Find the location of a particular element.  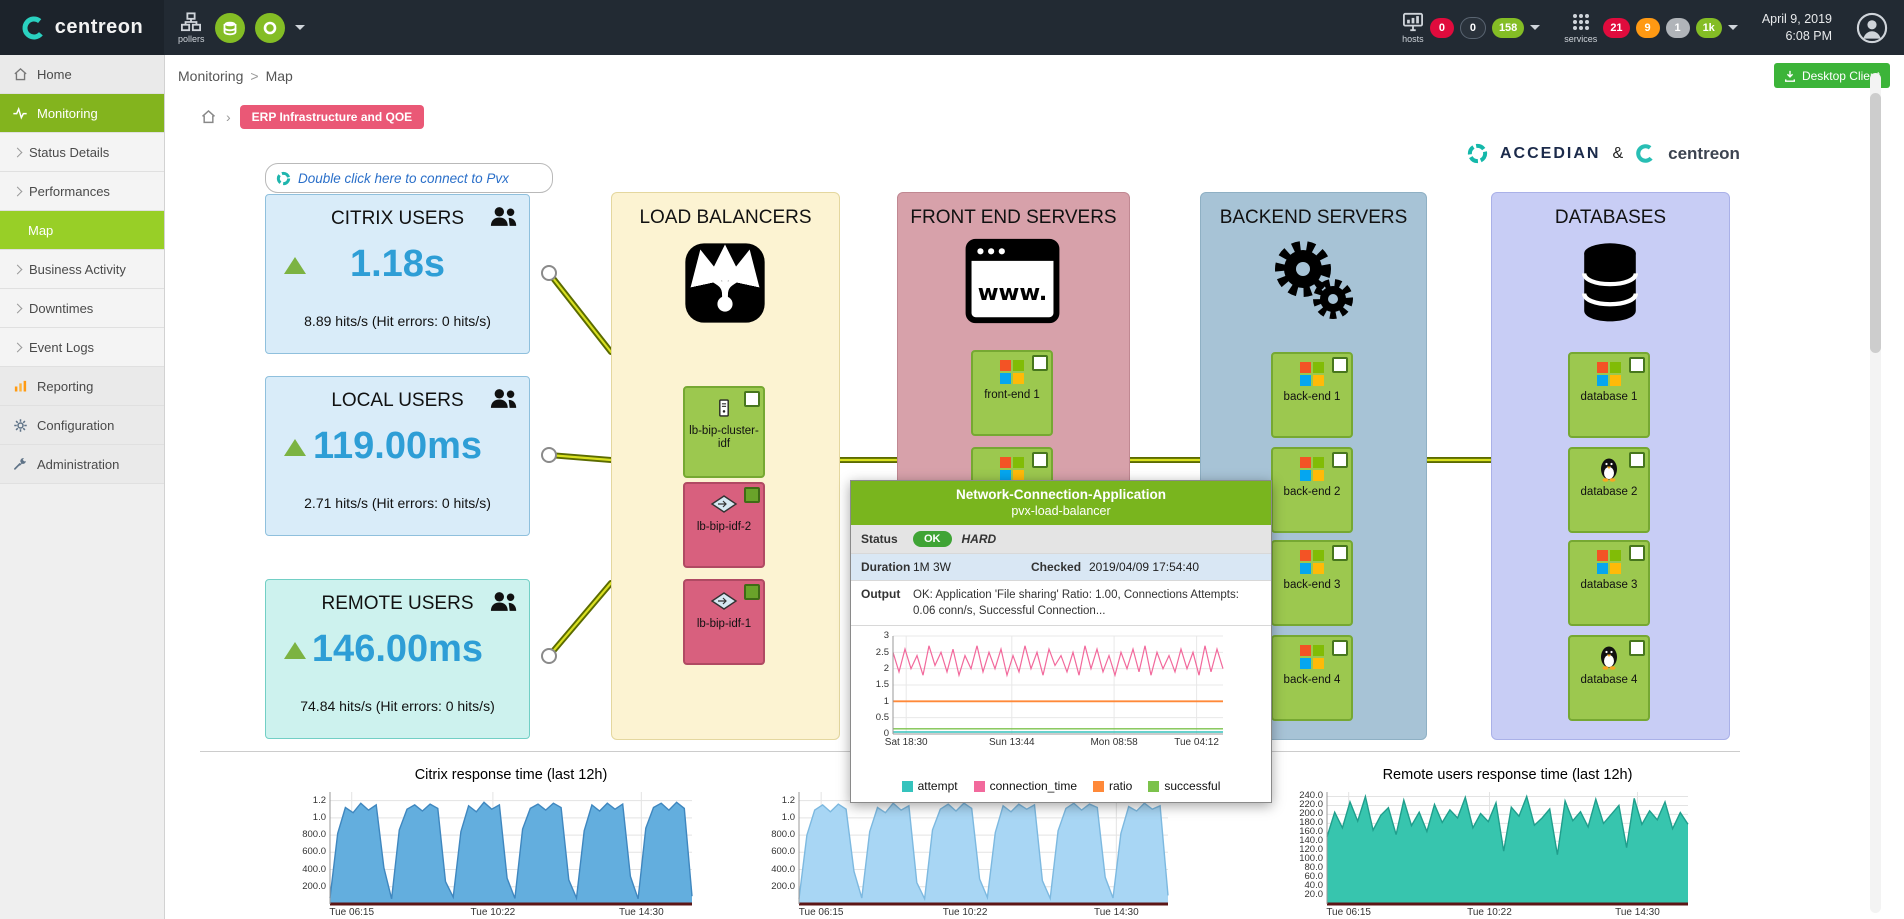

sidebar-item-label: Reporting is located at coordinates (65, 386).